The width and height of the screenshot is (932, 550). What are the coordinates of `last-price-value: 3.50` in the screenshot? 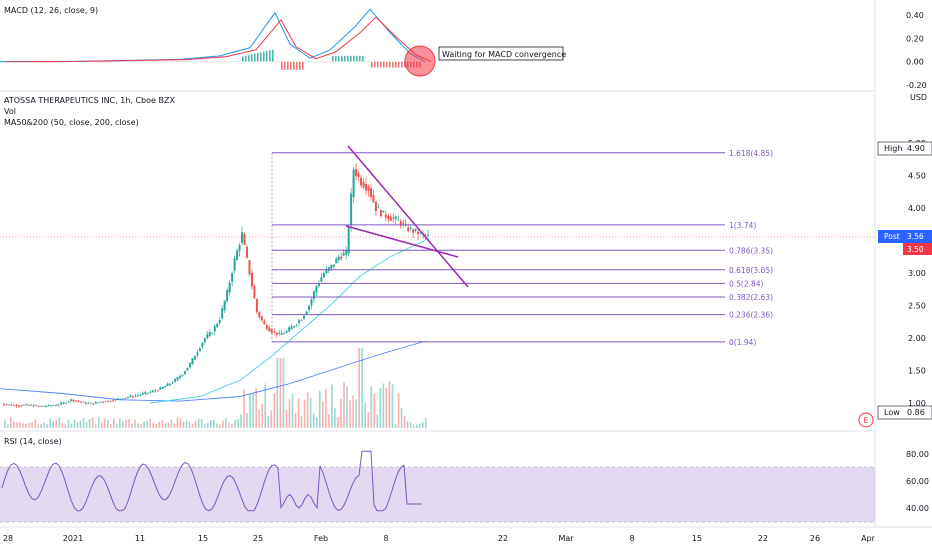 It's located at (915, 249).